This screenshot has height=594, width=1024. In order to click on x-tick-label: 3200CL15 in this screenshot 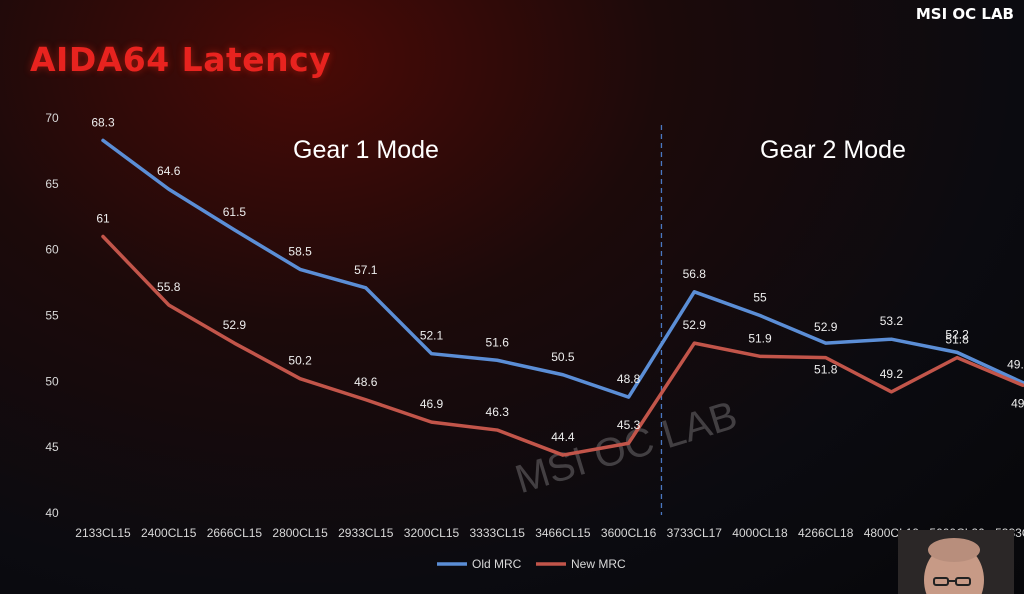, I will do `click(432, 533)`.